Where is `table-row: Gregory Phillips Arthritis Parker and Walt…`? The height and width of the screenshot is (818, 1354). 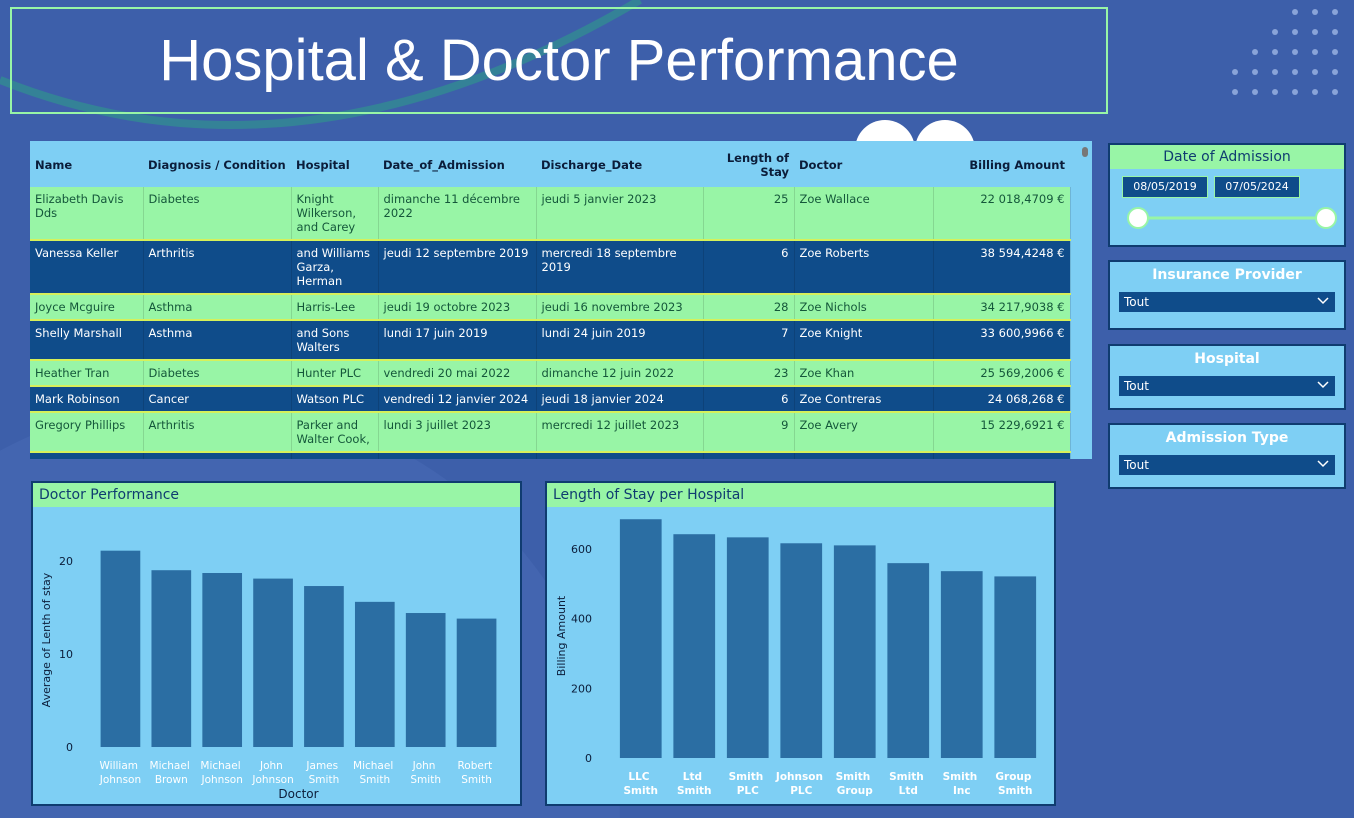 table-row: Gregory Phillips Arthritis Parker and Walt… is located at coordinates (550, 432).